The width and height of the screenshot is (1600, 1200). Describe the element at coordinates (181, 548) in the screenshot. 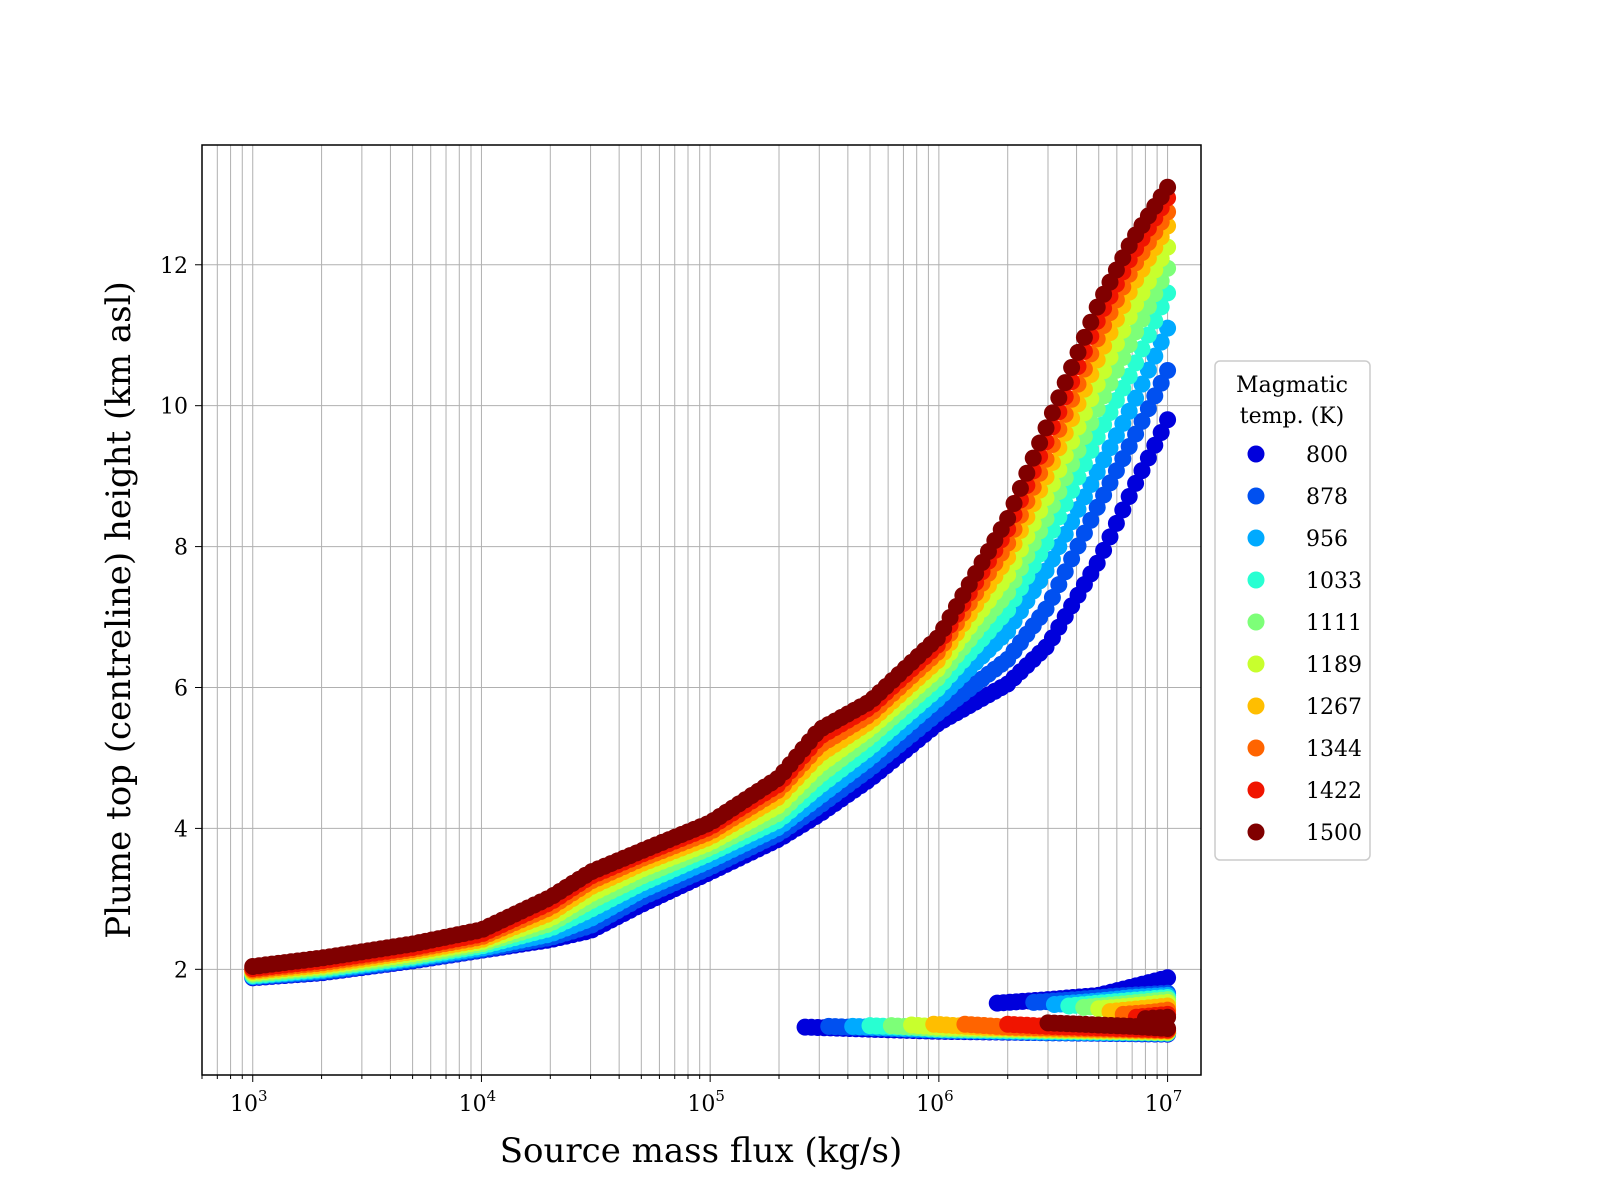

I see `y-tick-label: 8` at that location.